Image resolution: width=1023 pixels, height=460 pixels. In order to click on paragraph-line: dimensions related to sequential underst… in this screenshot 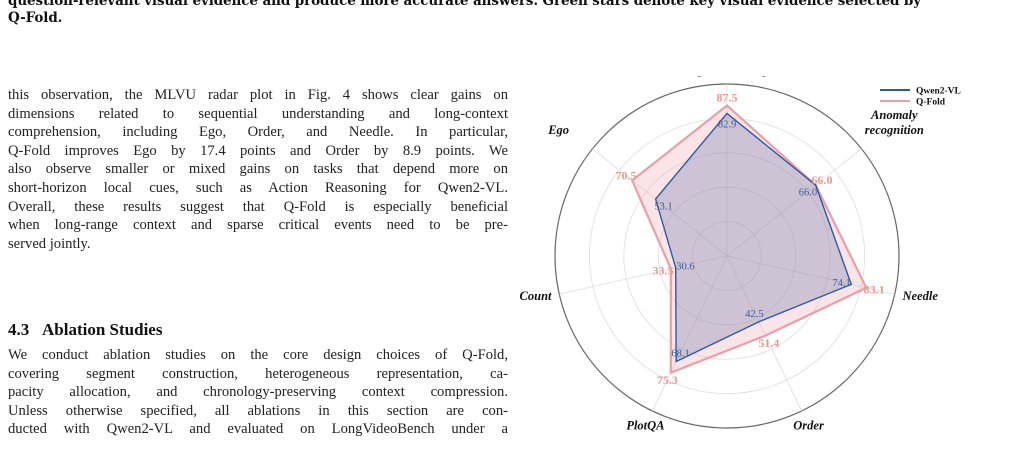, I will do `click(258, 113)`.